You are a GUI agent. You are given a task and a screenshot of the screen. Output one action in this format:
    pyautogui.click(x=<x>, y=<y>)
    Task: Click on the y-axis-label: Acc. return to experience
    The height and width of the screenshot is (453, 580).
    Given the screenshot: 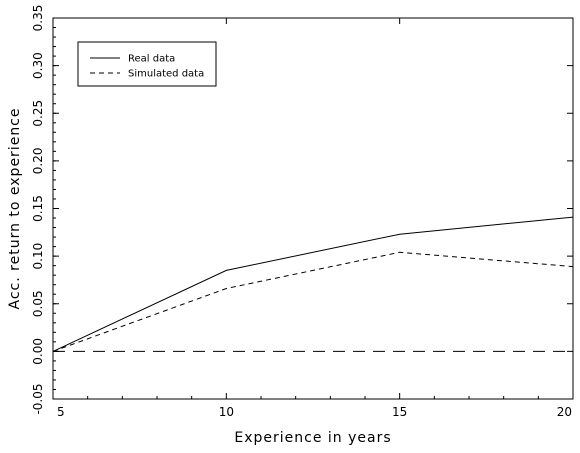 What is the action you would take?
    pyautogui.click(x=15, y=209)
    